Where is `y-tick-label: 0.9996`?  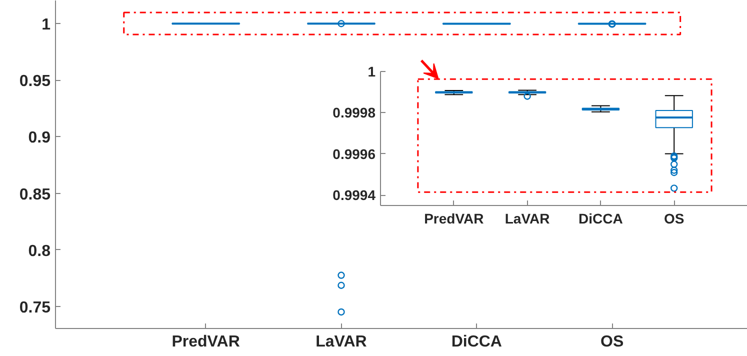
y-tick-label: 0.9996 is located at coordinates (354, 154).